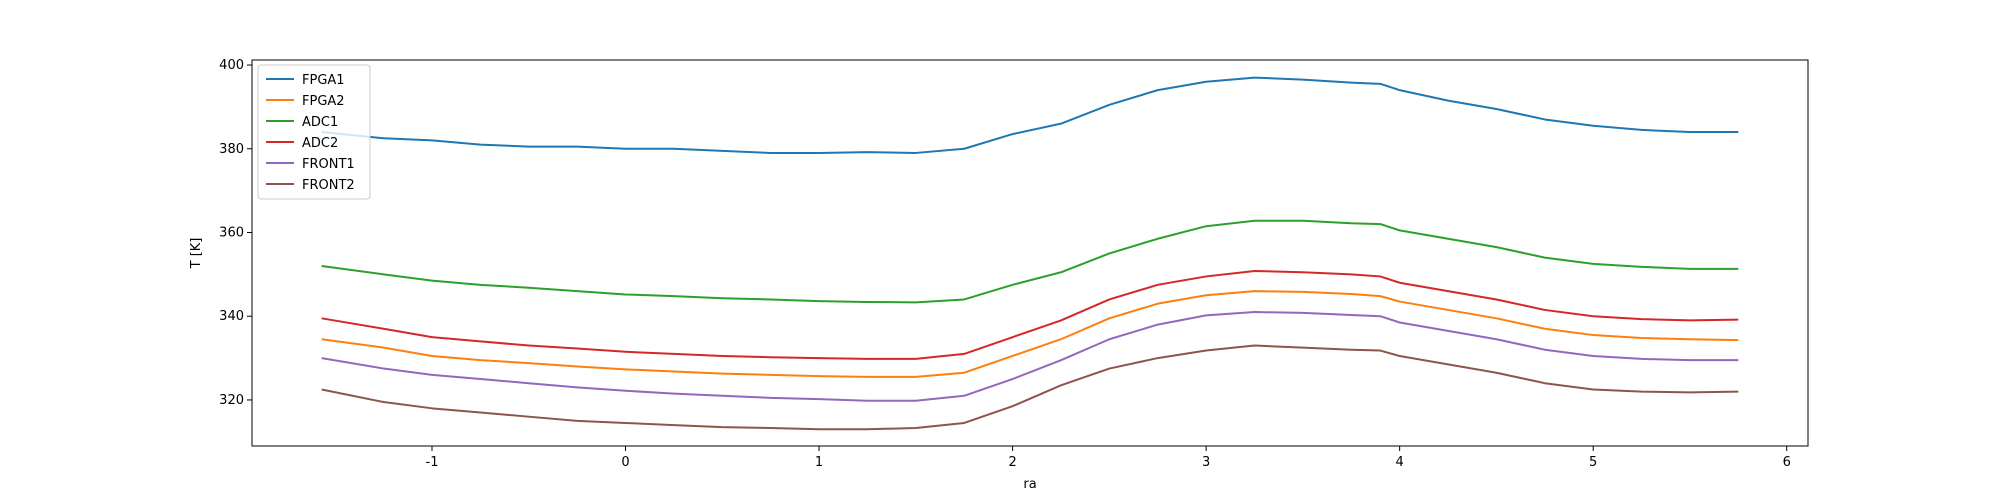 The width and height of the screenshot is (2000, 500). What do you see at coordinates (625, 462) in the screenshot?
I see `x-tick-label: 0` at bounding box center [625, 462].